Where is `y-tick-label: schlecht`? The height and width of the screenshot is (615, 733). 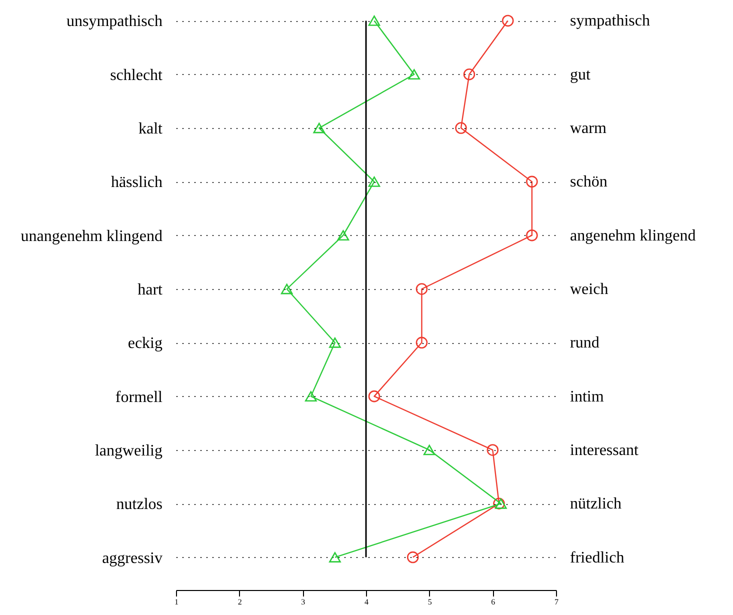 y-tick-label: schlecht is located at coordinates (137, 75).